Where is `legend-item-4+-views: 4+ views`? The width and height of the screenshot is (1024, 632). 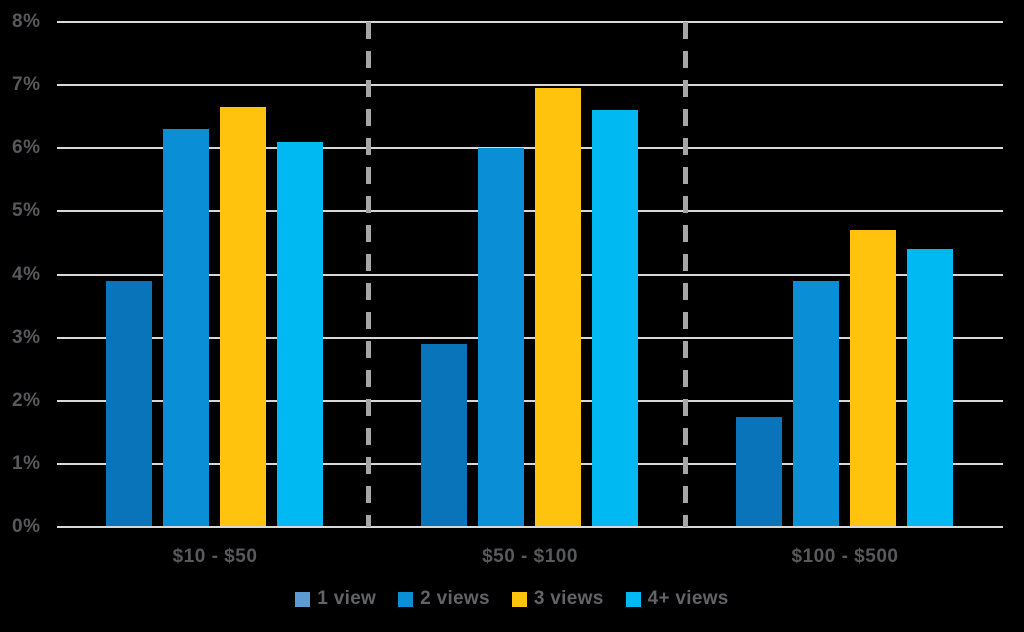
legend-item-4+-views: 4+ views is located at coordinates (677, 599).